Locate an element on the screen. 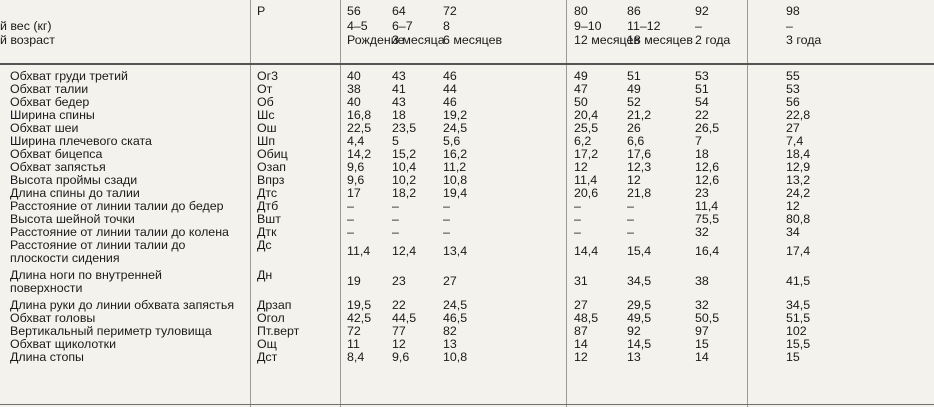 The height and width of the screenshot is (407, 934). row-value-cell: 49,5 is located at coordinates (639, 318).